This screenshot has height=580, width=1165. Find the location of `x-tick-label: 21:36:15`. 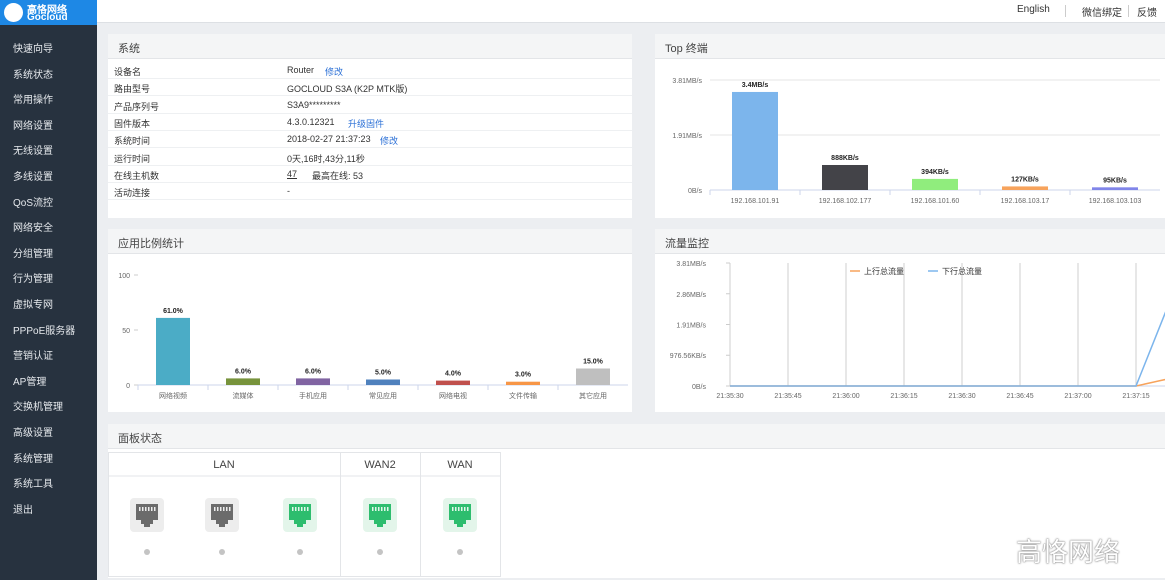

x-tick-label: 21:36:15 is located at coordinates (903, 396).